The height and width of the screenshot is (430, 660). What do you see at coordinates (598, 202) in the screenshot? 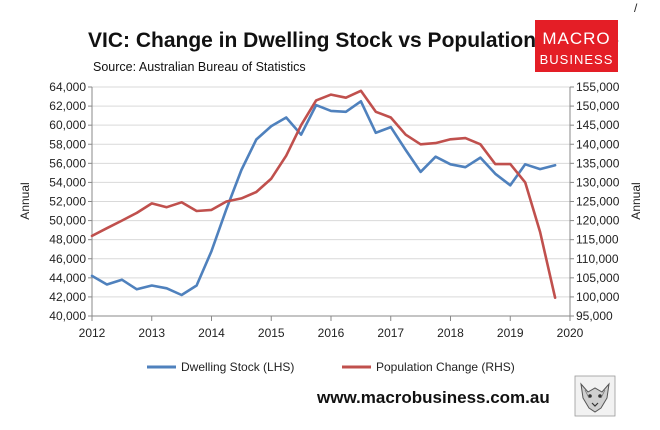
I see `right-tick-label: 125,000` at bounding box center [598, 202].